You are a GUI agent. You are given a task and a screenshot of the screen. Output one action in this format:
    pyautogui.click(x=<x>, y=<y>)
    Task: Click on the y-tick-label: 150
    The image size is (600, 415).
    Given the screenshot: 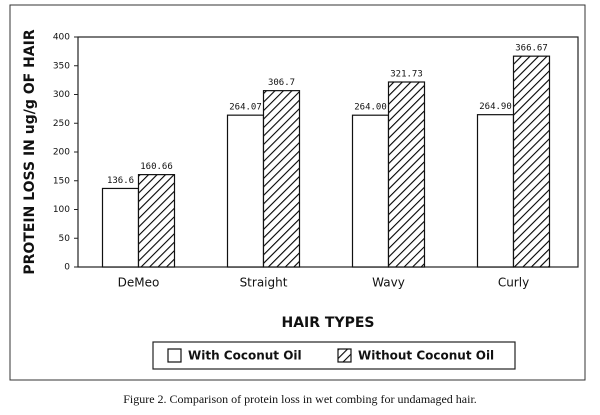 What is the action you would take?
    pyautogui.click(x=61, y=181)
    